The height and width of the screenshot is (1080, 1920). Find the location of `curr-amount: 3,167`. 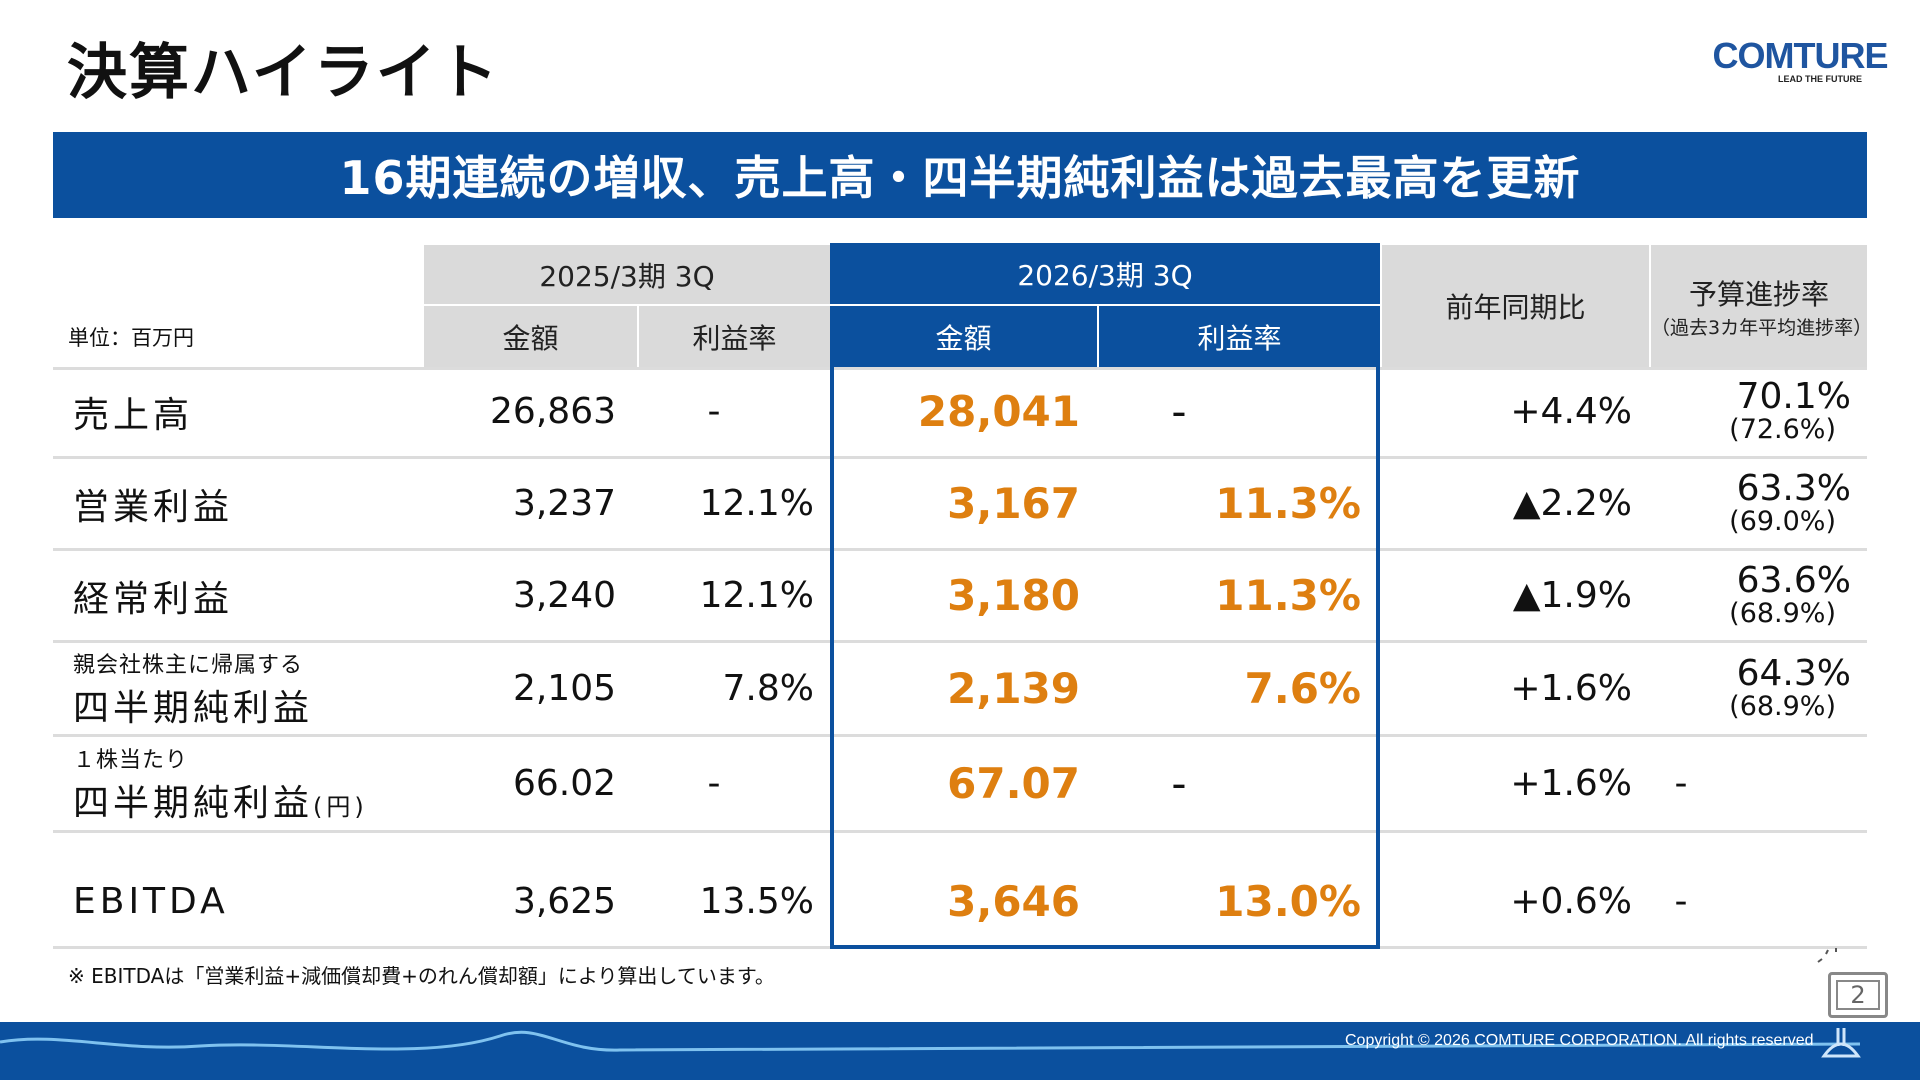

curr-amount: 3,167 is located at coordinates (1013, 503).